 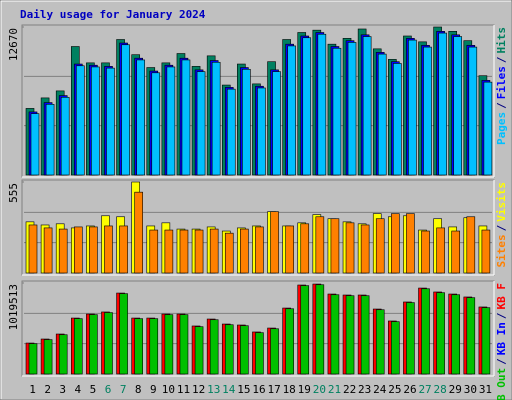 I want to click on x-tick-label: 9, so click(x=153, y=389).